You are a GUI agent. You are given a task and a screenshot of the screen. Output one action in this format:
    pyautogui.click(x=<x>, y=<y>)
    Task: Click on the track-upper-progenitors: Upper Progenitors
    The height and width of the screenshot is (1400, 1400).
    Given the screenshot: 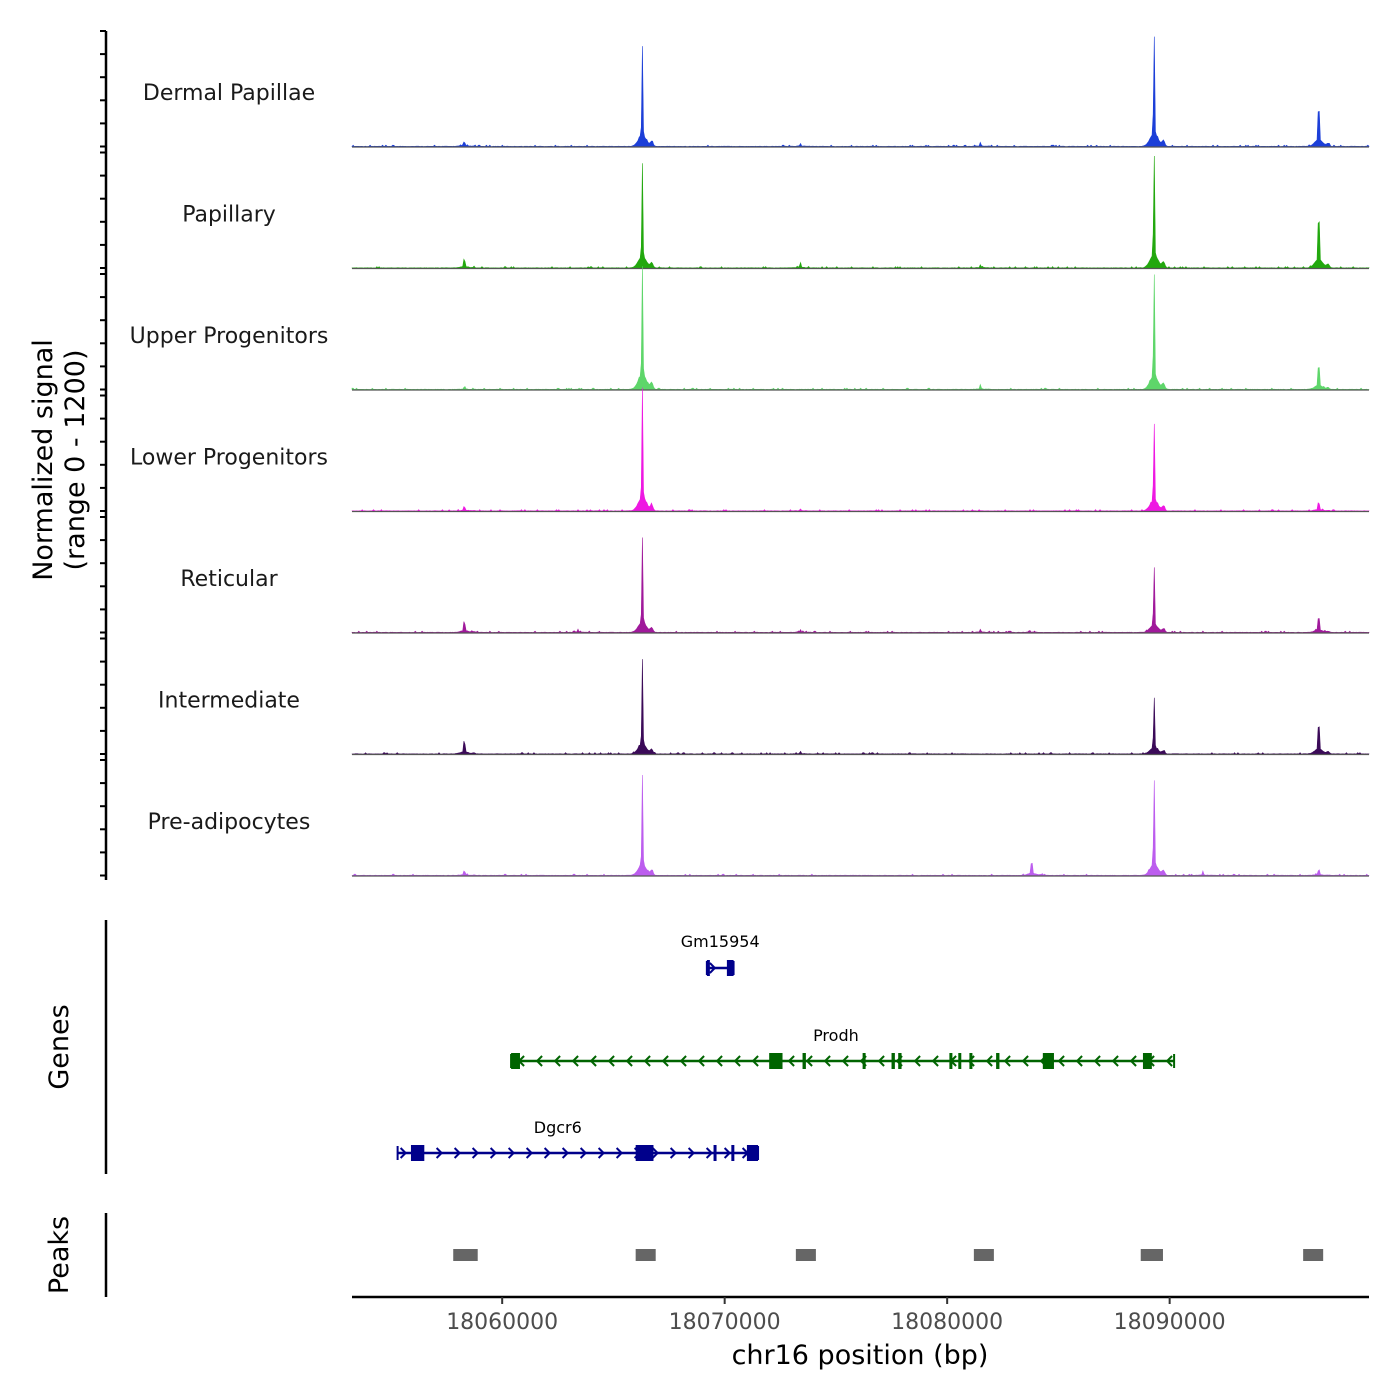 What is the action you would take?
    pyautogui.click(x=750, y=328)
    